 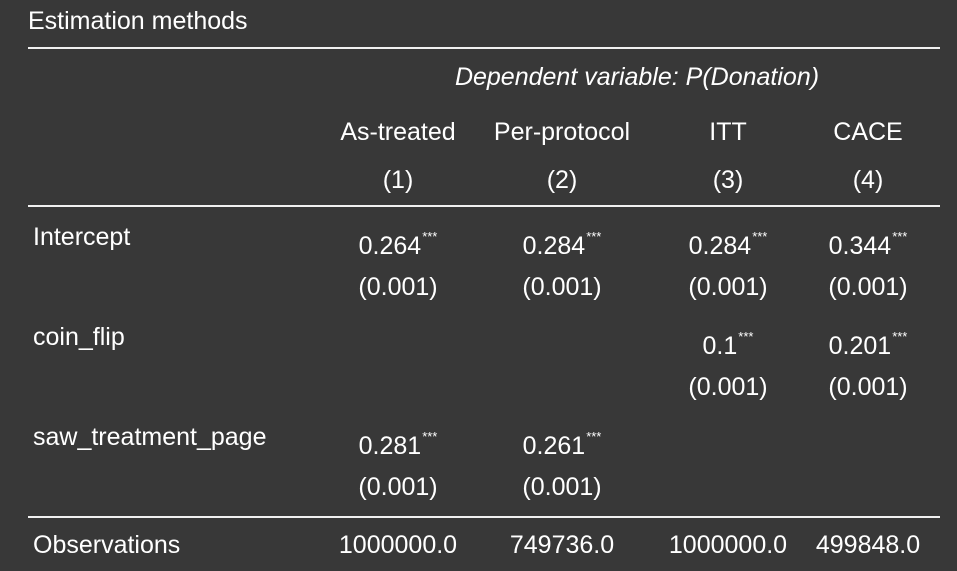 I want to click on bottom-rule, so click(x=484, y=517).